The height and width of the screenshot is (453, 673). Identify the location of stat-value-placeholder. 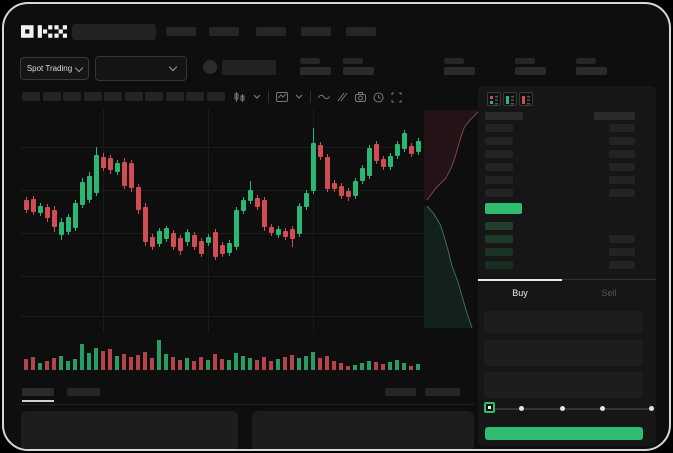
(459, 71).